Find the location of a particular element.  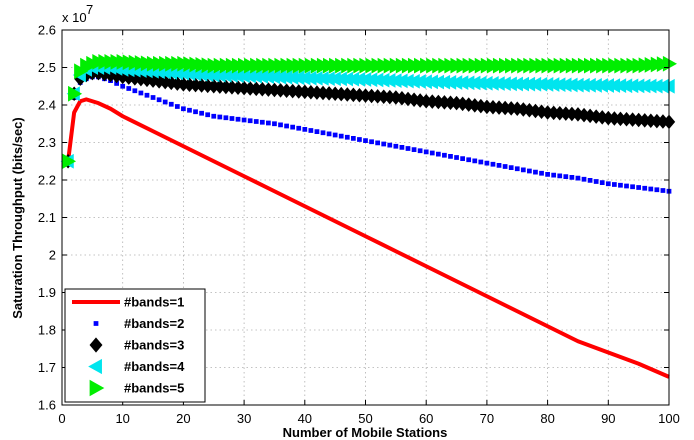

x-tick-label: 0 is located at coordinates (61, 418).